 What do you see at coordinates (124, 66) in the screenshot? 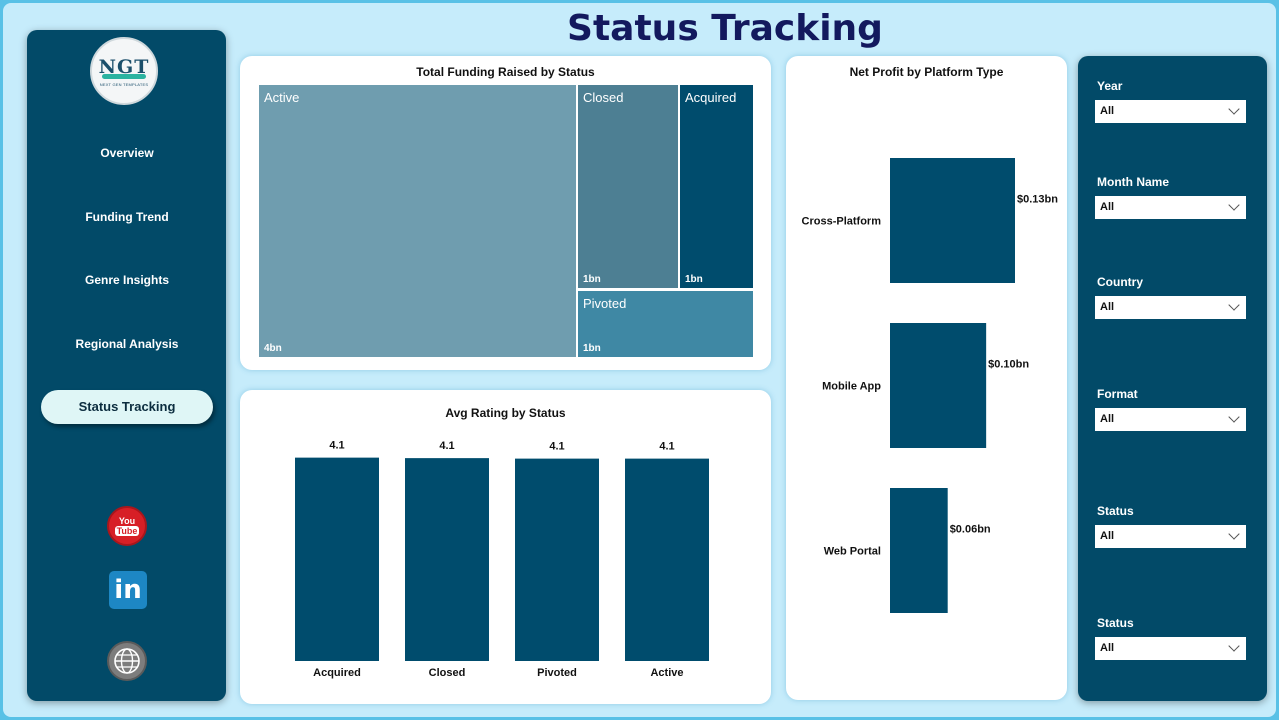
I see `logo-mark: NGT` at bounding box center [124, 66].